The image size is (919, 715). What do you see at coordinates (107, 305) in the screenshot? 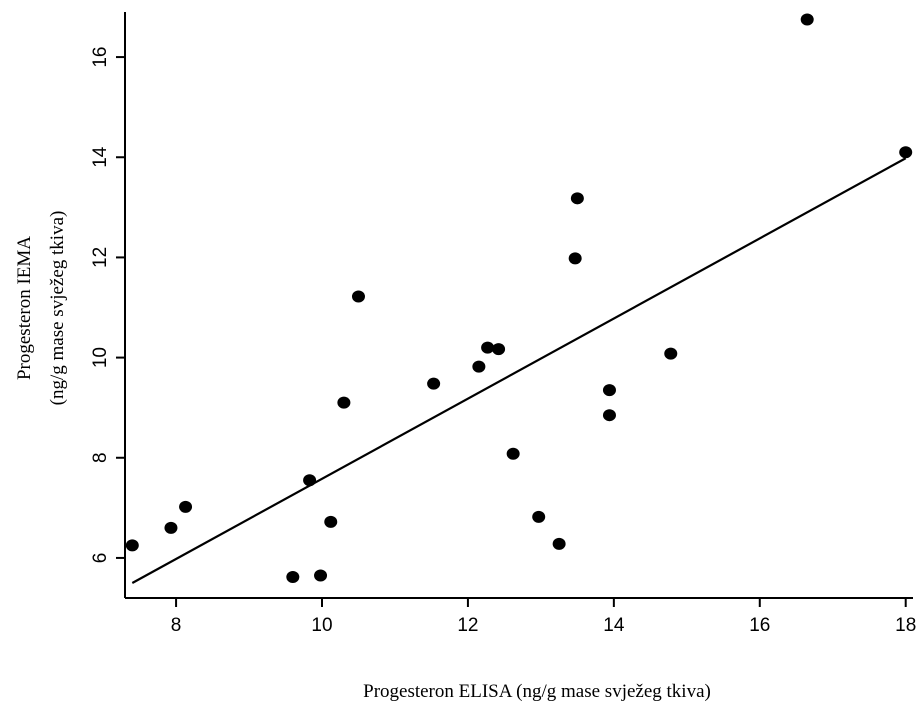
I see `y-ticks: 6 8 10 12 14 16` at bounding box center [107, 305].